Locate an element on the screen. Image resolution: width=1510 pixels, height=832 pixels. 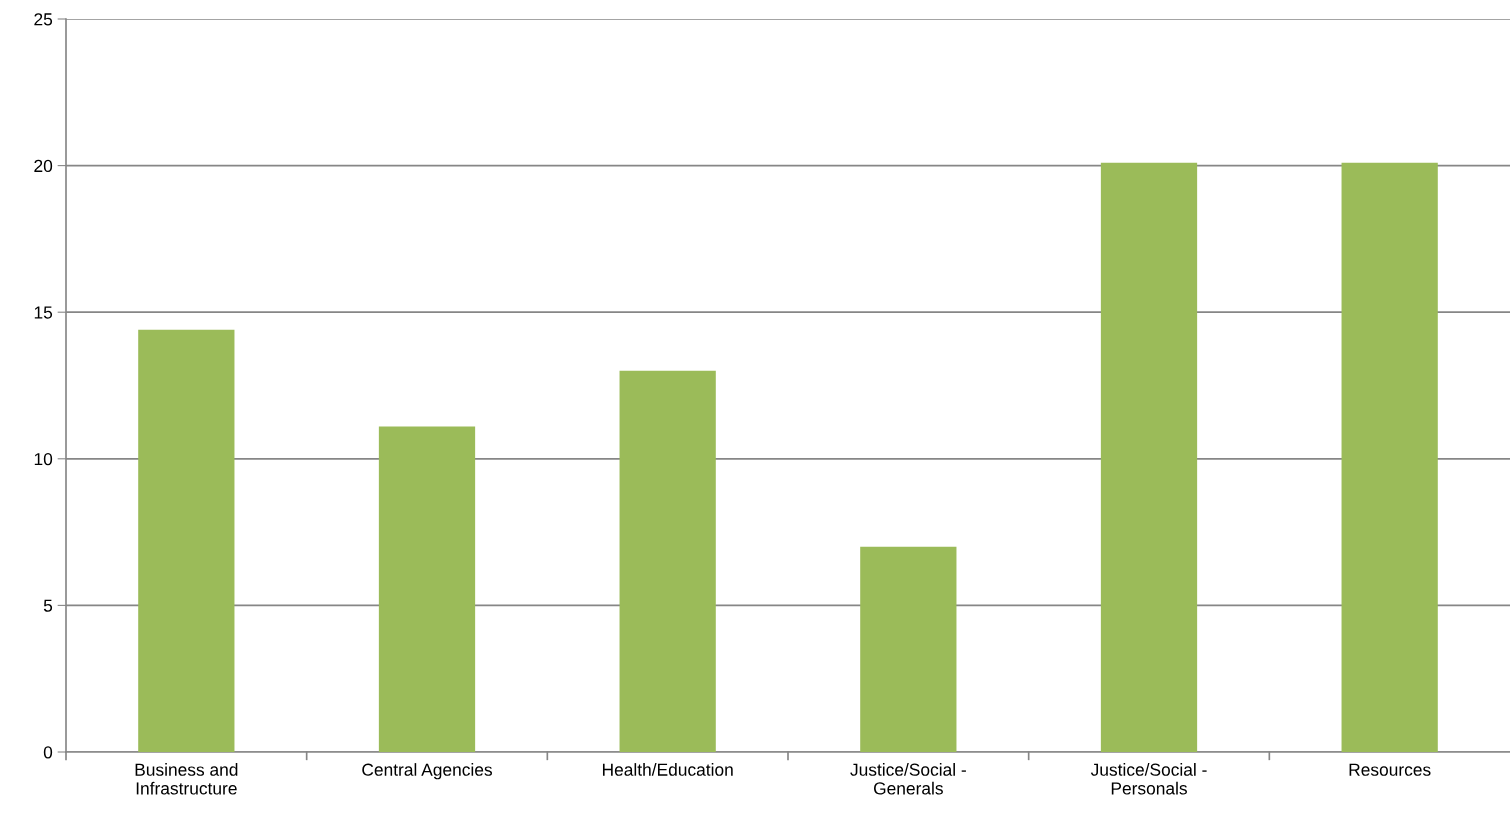
x-tick-label: Health/Education is located at coordinates (667, 769).